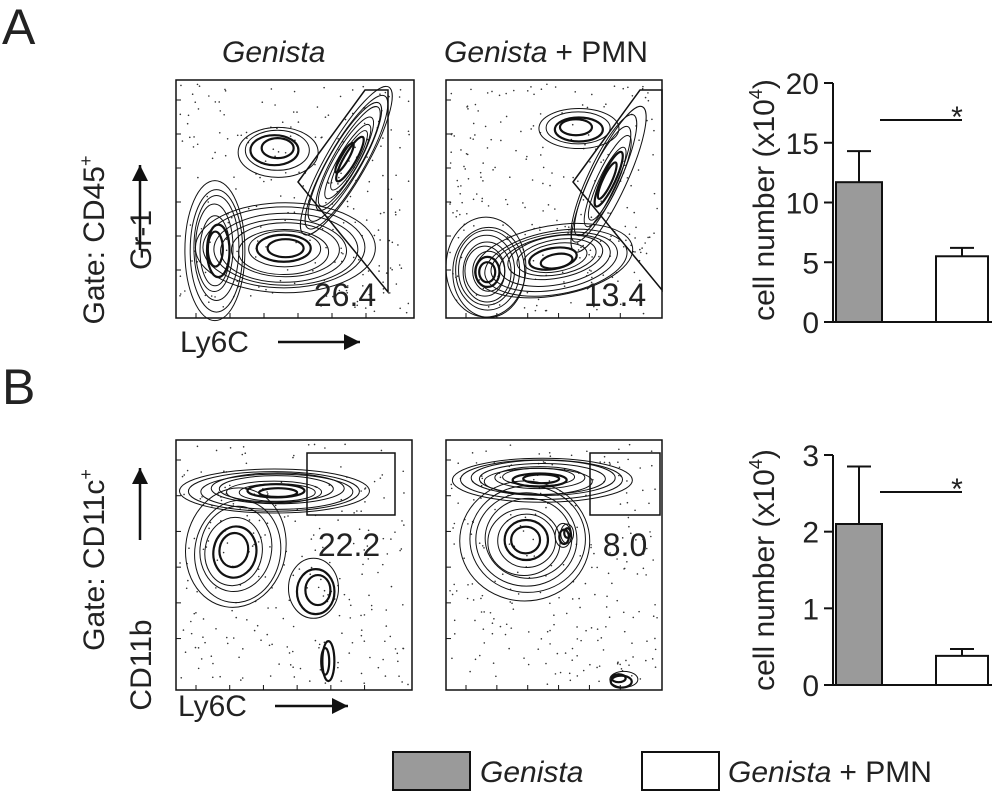  I want to click on text-part: Gate: CD11c, so click(94, 565).